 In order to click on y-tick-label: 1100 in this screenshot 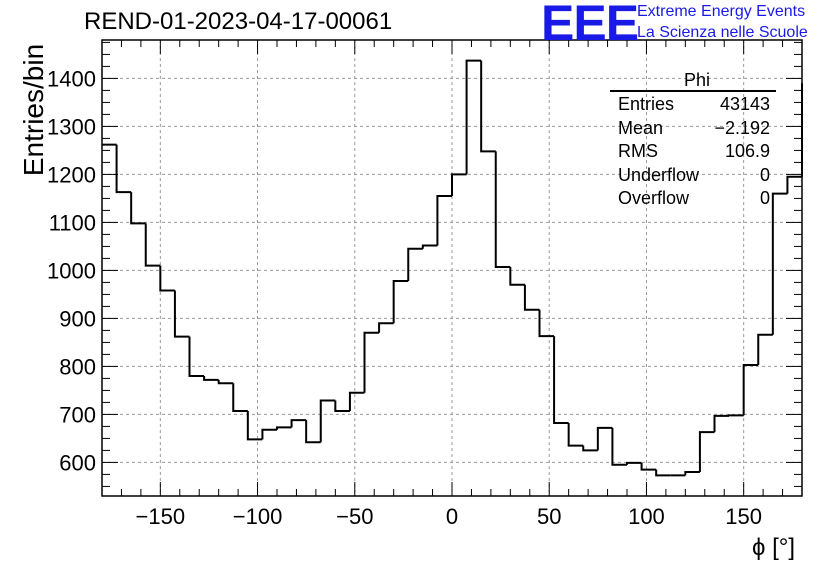, I will do `click(72, 222)`.